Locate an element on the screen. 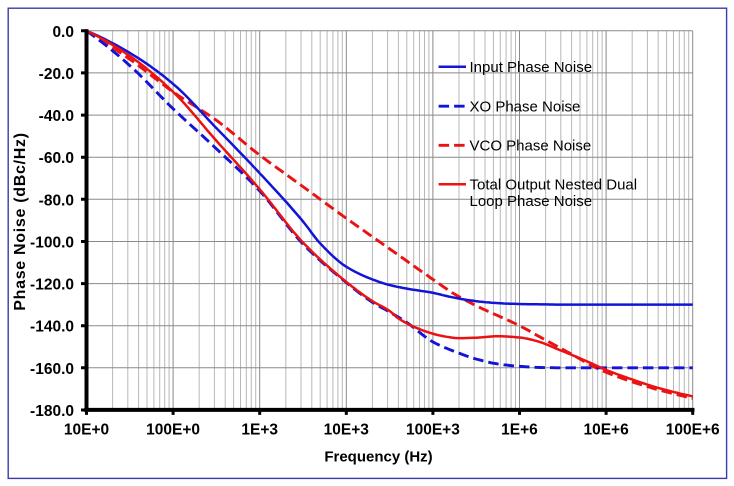  svg-text: XO Phase Noise is located at coordinates (525, 107).